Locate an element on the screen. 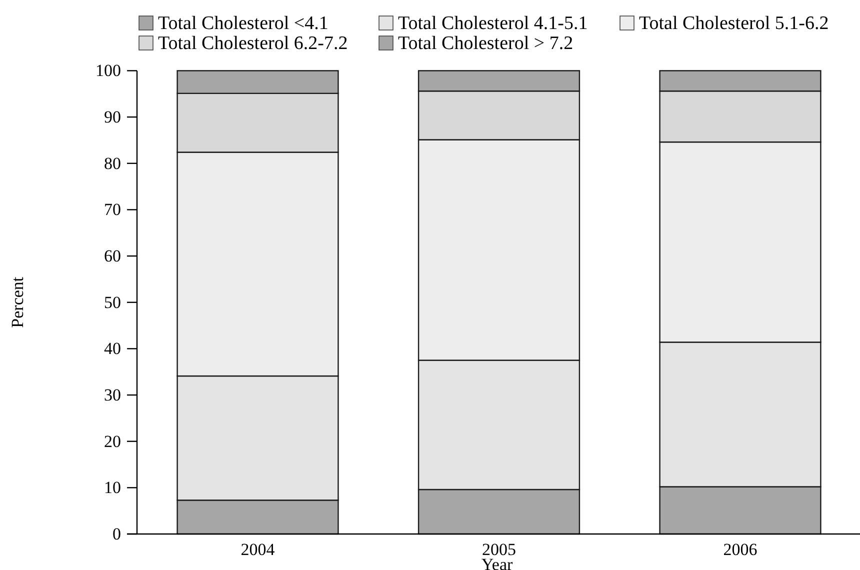 The image size is (860, 570). y-tick-label: 20 is located at coordinates (112, 441).